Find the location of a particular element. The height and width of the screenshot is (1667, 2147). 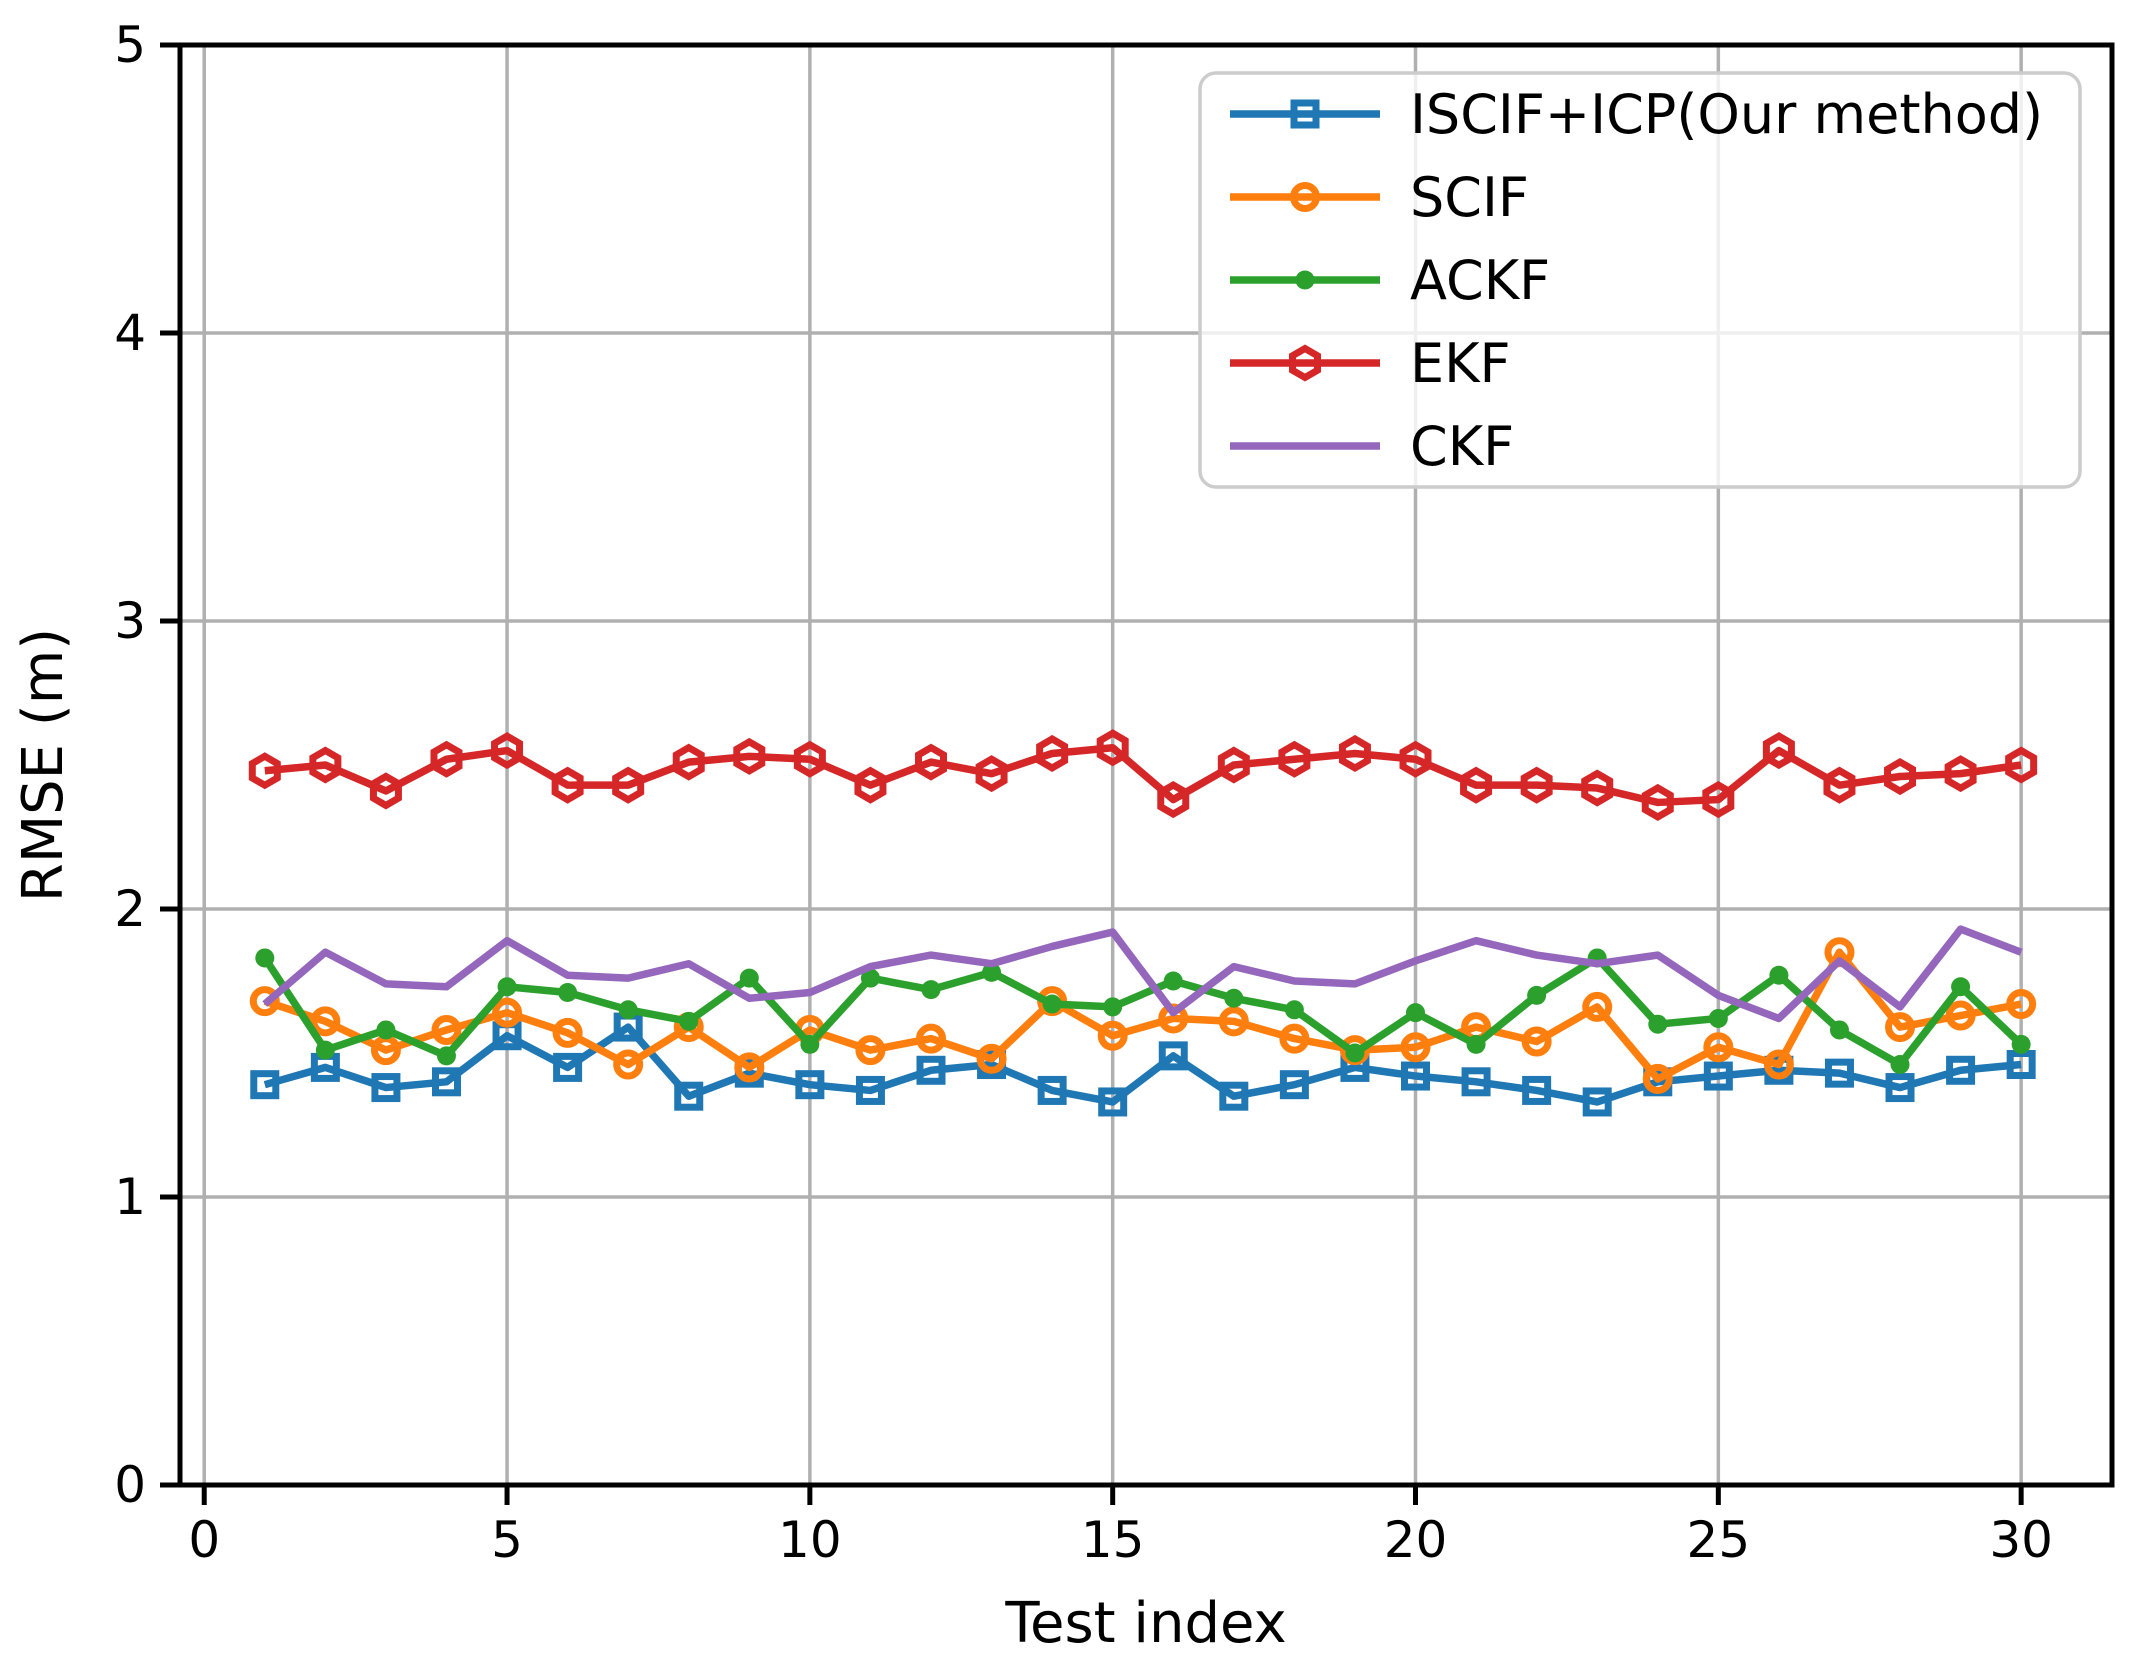

y-tick-label: 3 is located at coordinates (130, 621).